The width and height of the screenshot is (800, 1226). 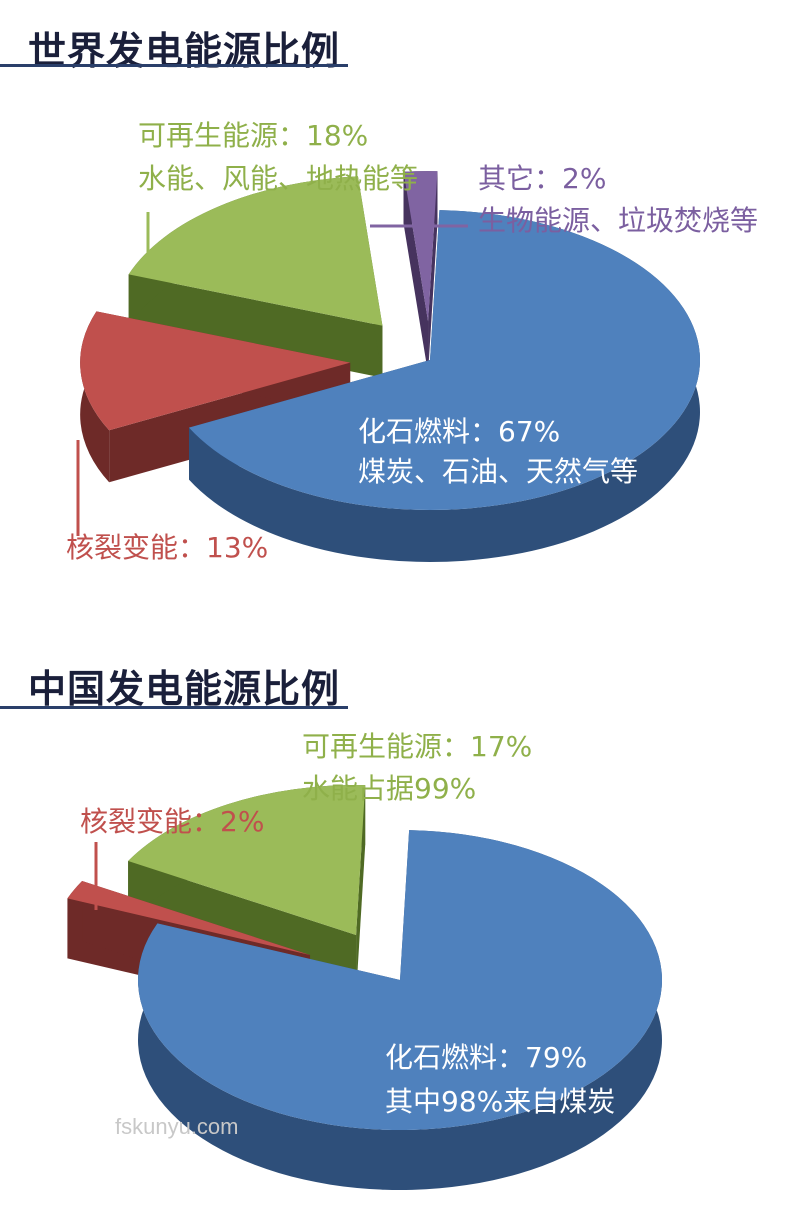 I want to click on china-nuclear-label: 核裂变能：2%, so click(x=172, y=821).